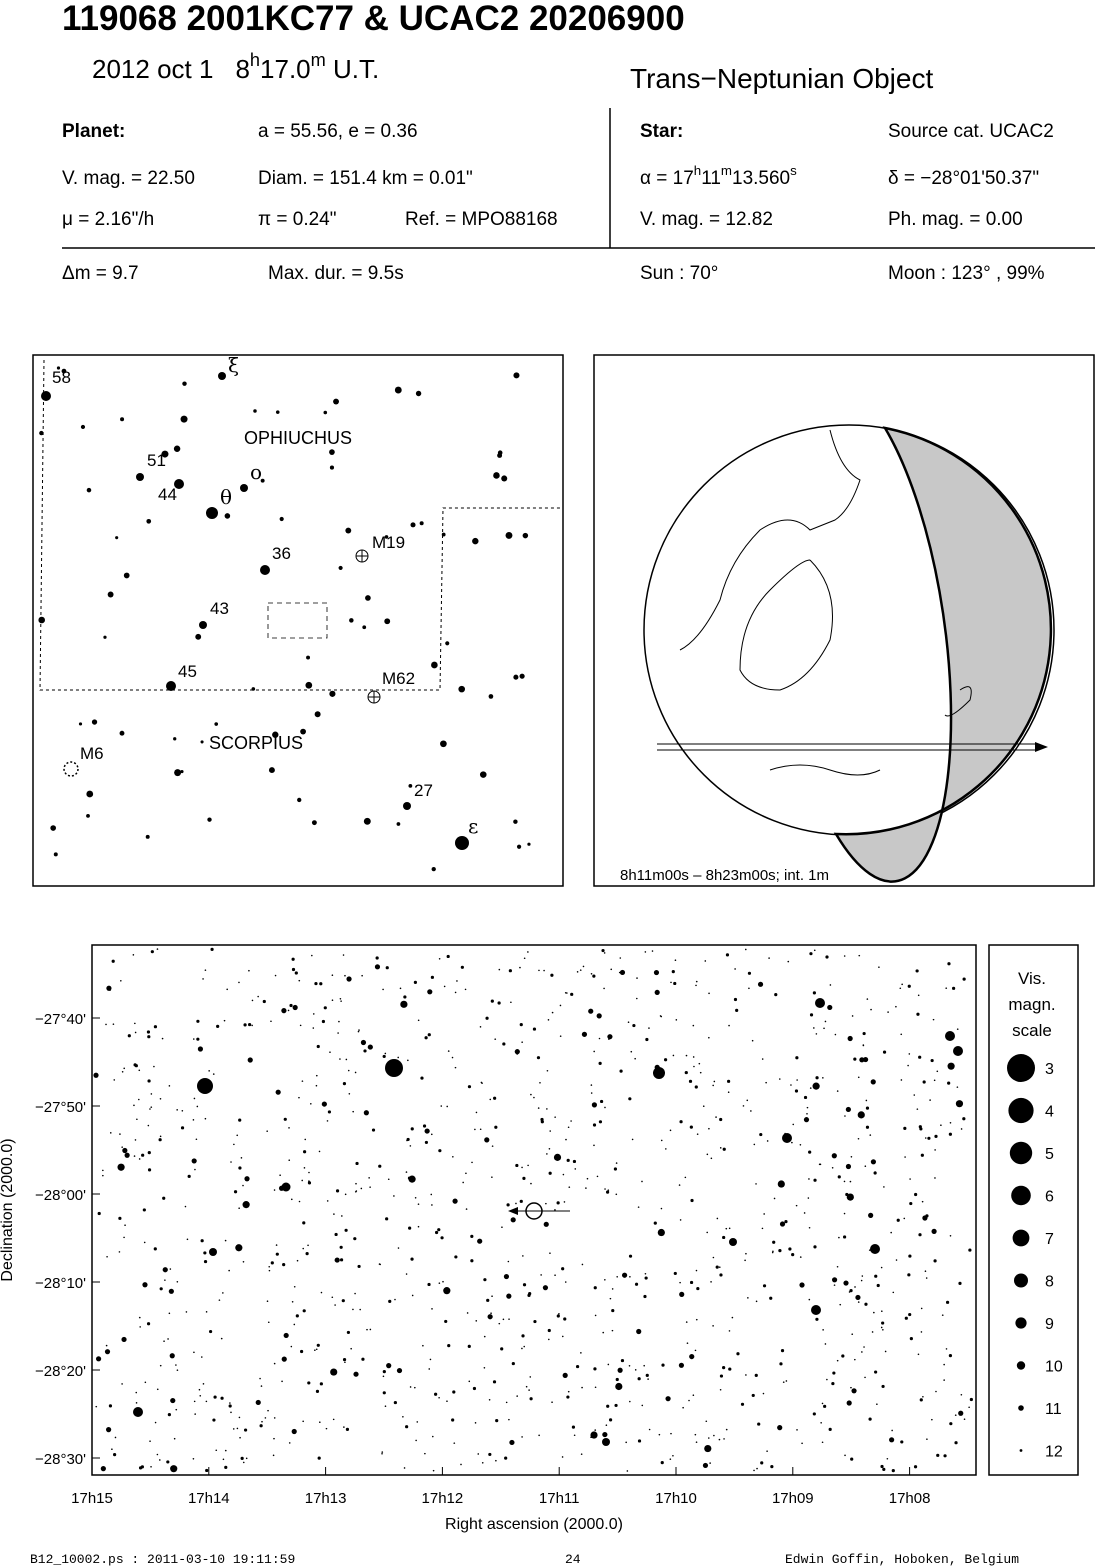 This screenshot has height=1568, width=1096. I want to click on target, so click(539, 1211).